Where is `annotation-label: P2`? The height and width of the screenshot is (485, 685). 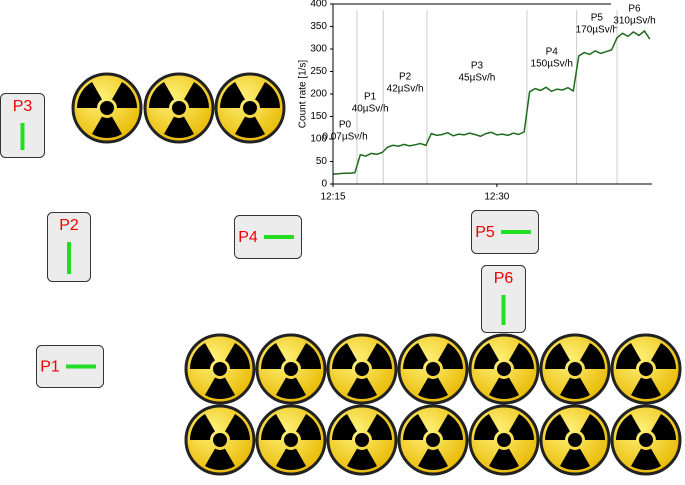
annotation-label: P2 is located at coordinates (405, 77).